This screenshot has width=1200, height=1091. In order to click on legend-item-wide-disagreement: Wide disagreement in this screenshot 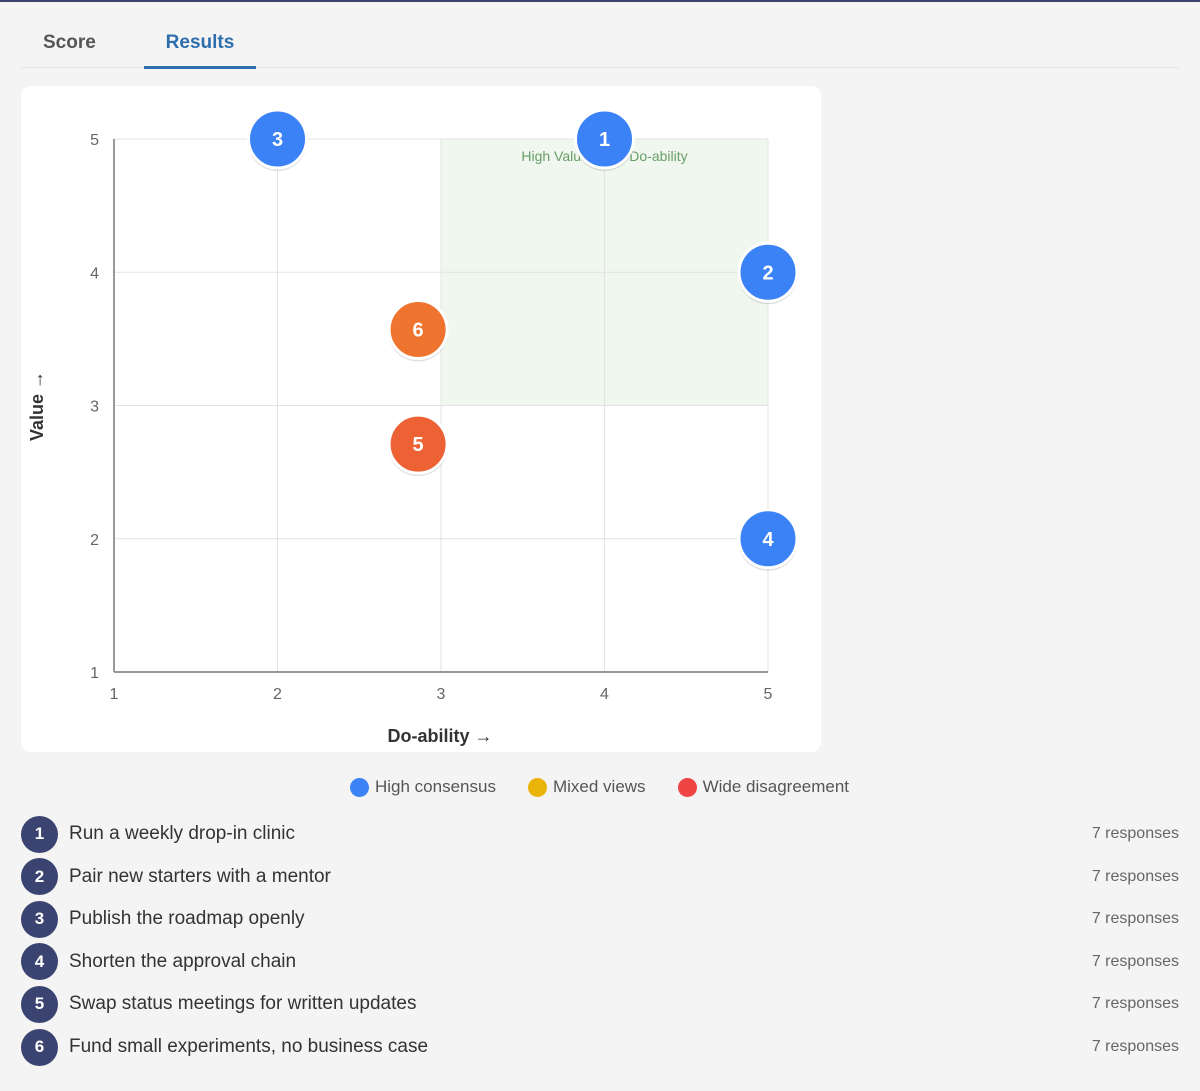, I will do `click(763, 787)`.